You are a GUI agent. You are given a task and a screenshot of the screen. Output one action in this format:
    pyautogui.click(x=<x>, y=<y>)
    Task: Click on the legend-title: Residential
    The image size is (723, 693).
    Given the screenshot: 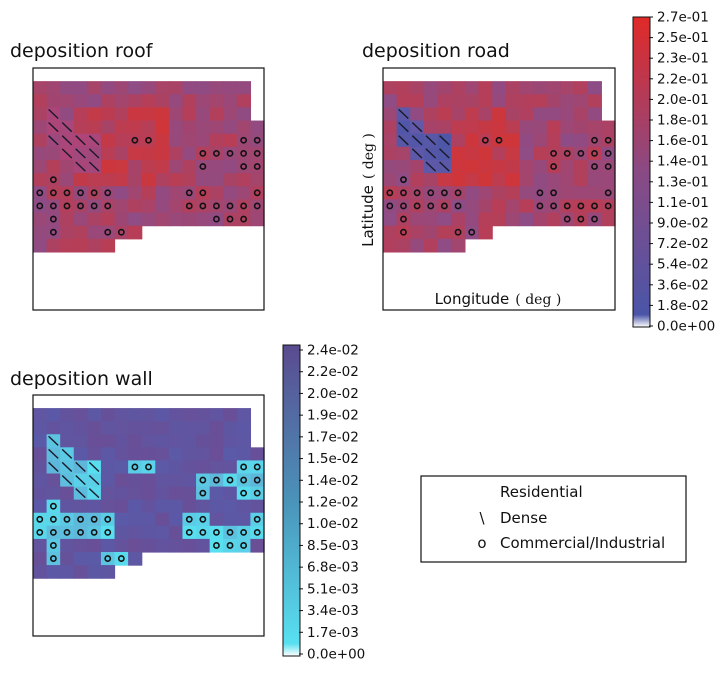 What is the action you would take?
    pyautogui.click(x=541, y=492)
    